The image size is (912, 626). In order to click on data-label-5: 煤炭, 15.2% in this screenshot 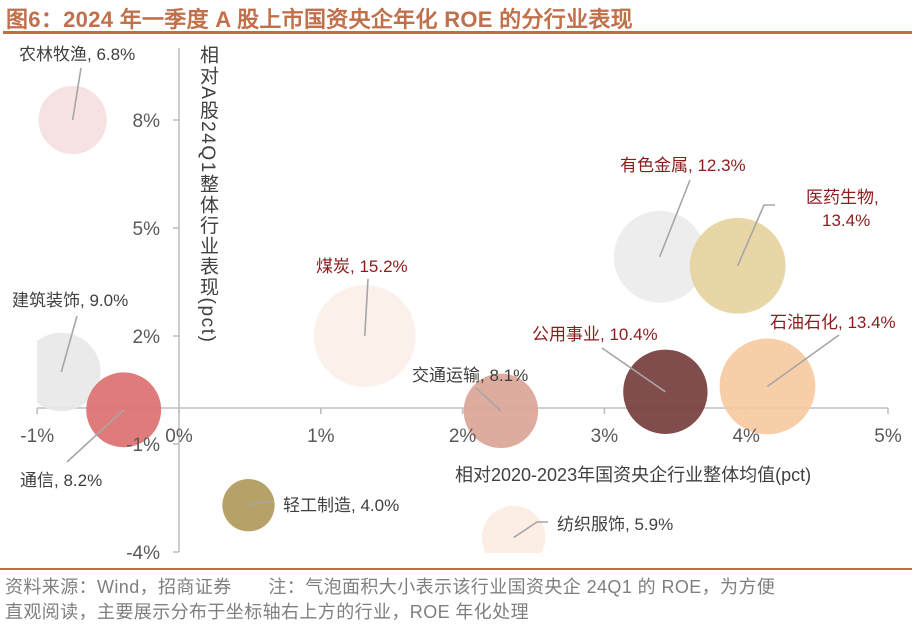, I will do `click(362, 266)`.